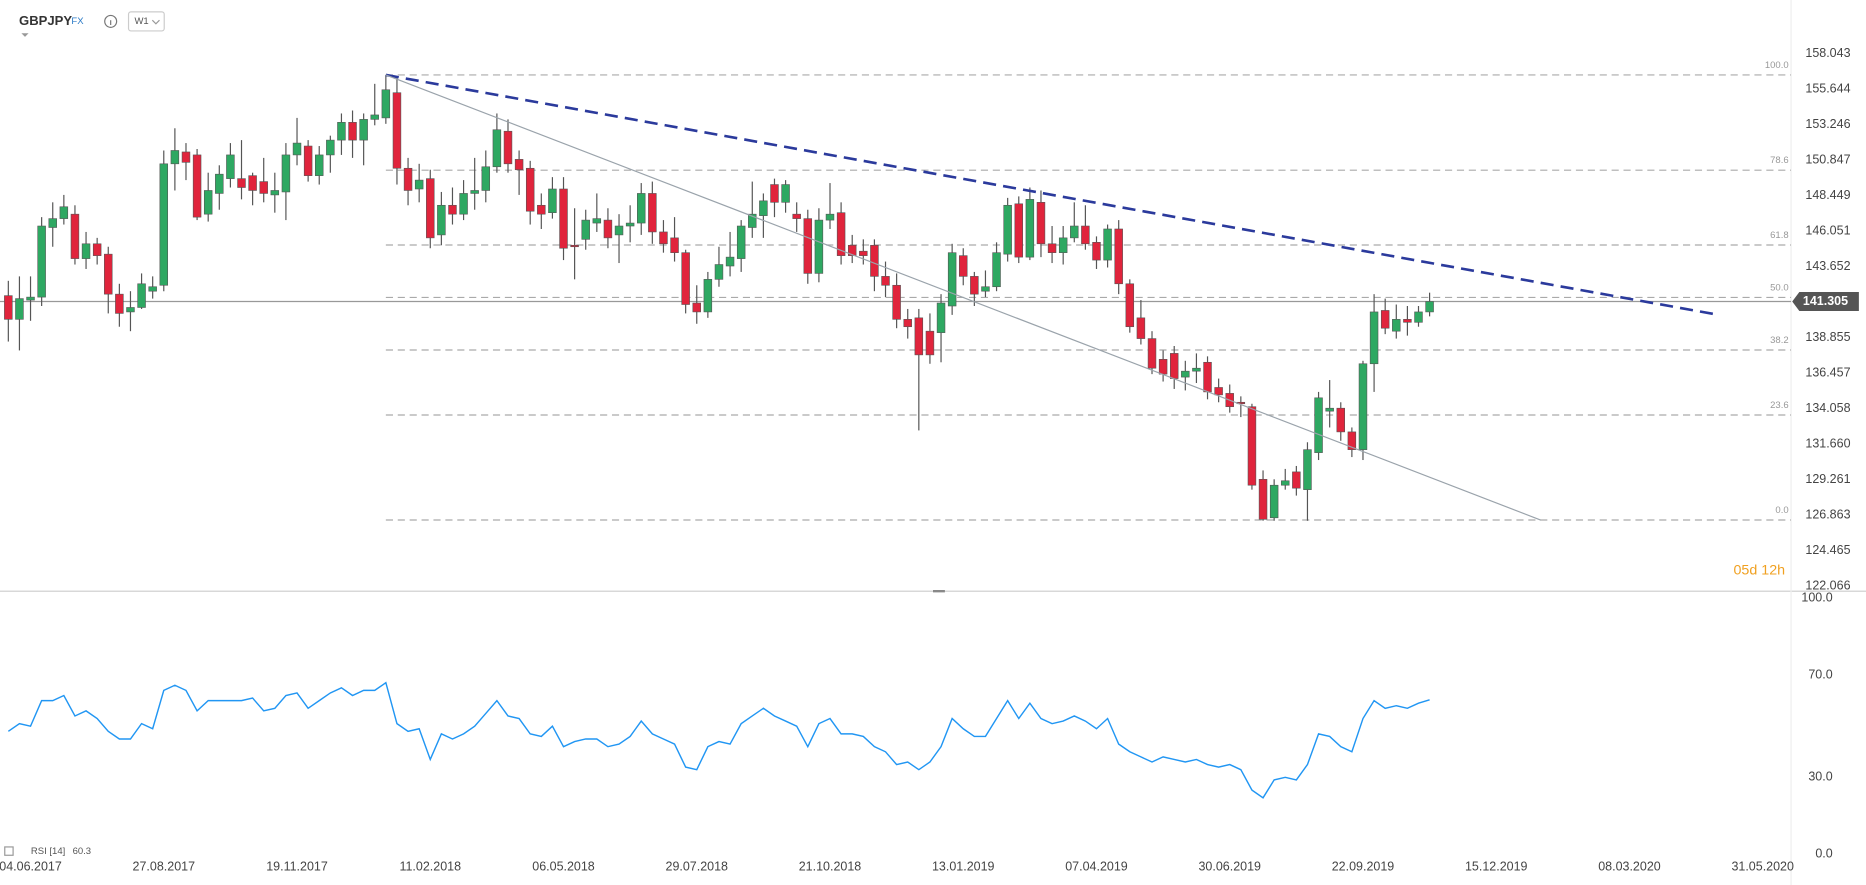 Image resolution: width=1866 pixels, height=885 pixels. Describe the element at coordinates (939, 591) in the screenshot. I see `panel-resize-handle` at that location.